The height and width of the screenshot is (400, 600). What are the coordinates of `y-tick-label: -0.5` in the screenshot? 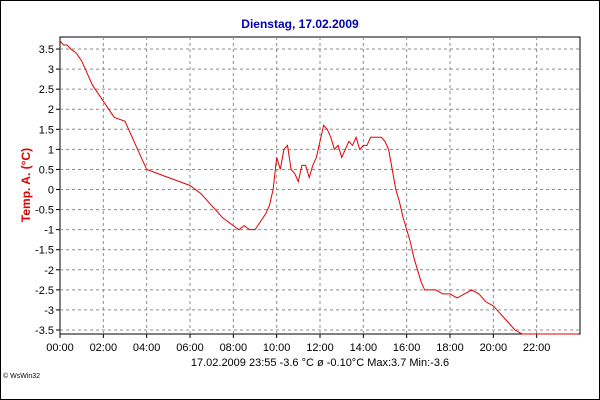 It's located at (44, 211).